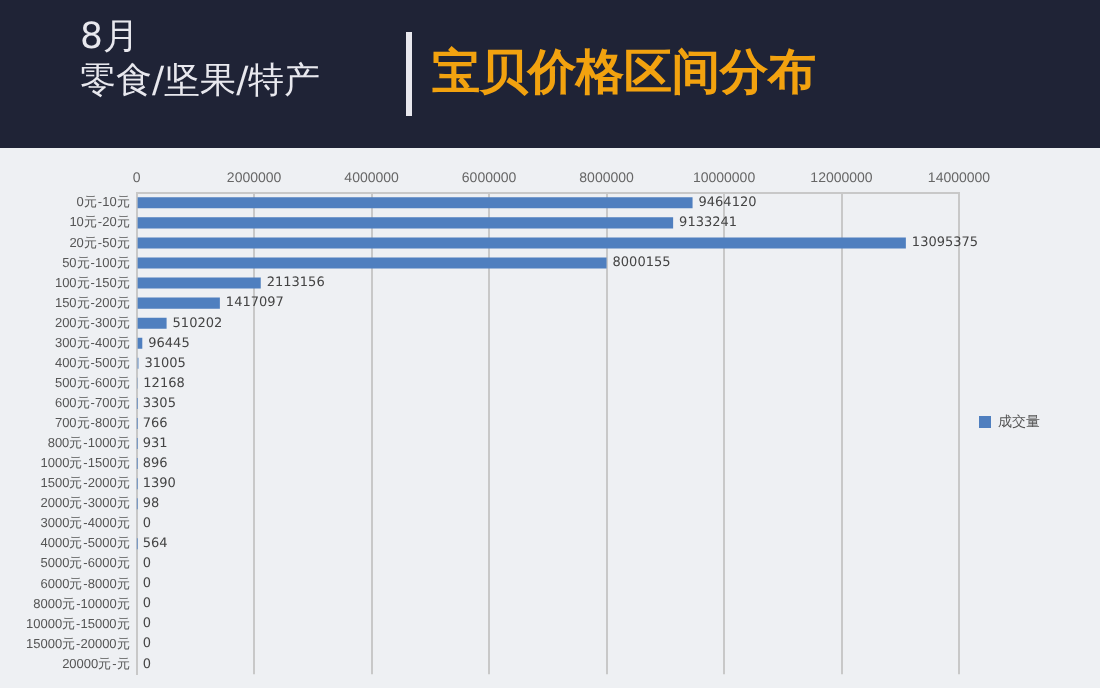  Describe the element at coordinates (110, 38) in the screenshot. I see `chart-subtitle: 8月` at that location.